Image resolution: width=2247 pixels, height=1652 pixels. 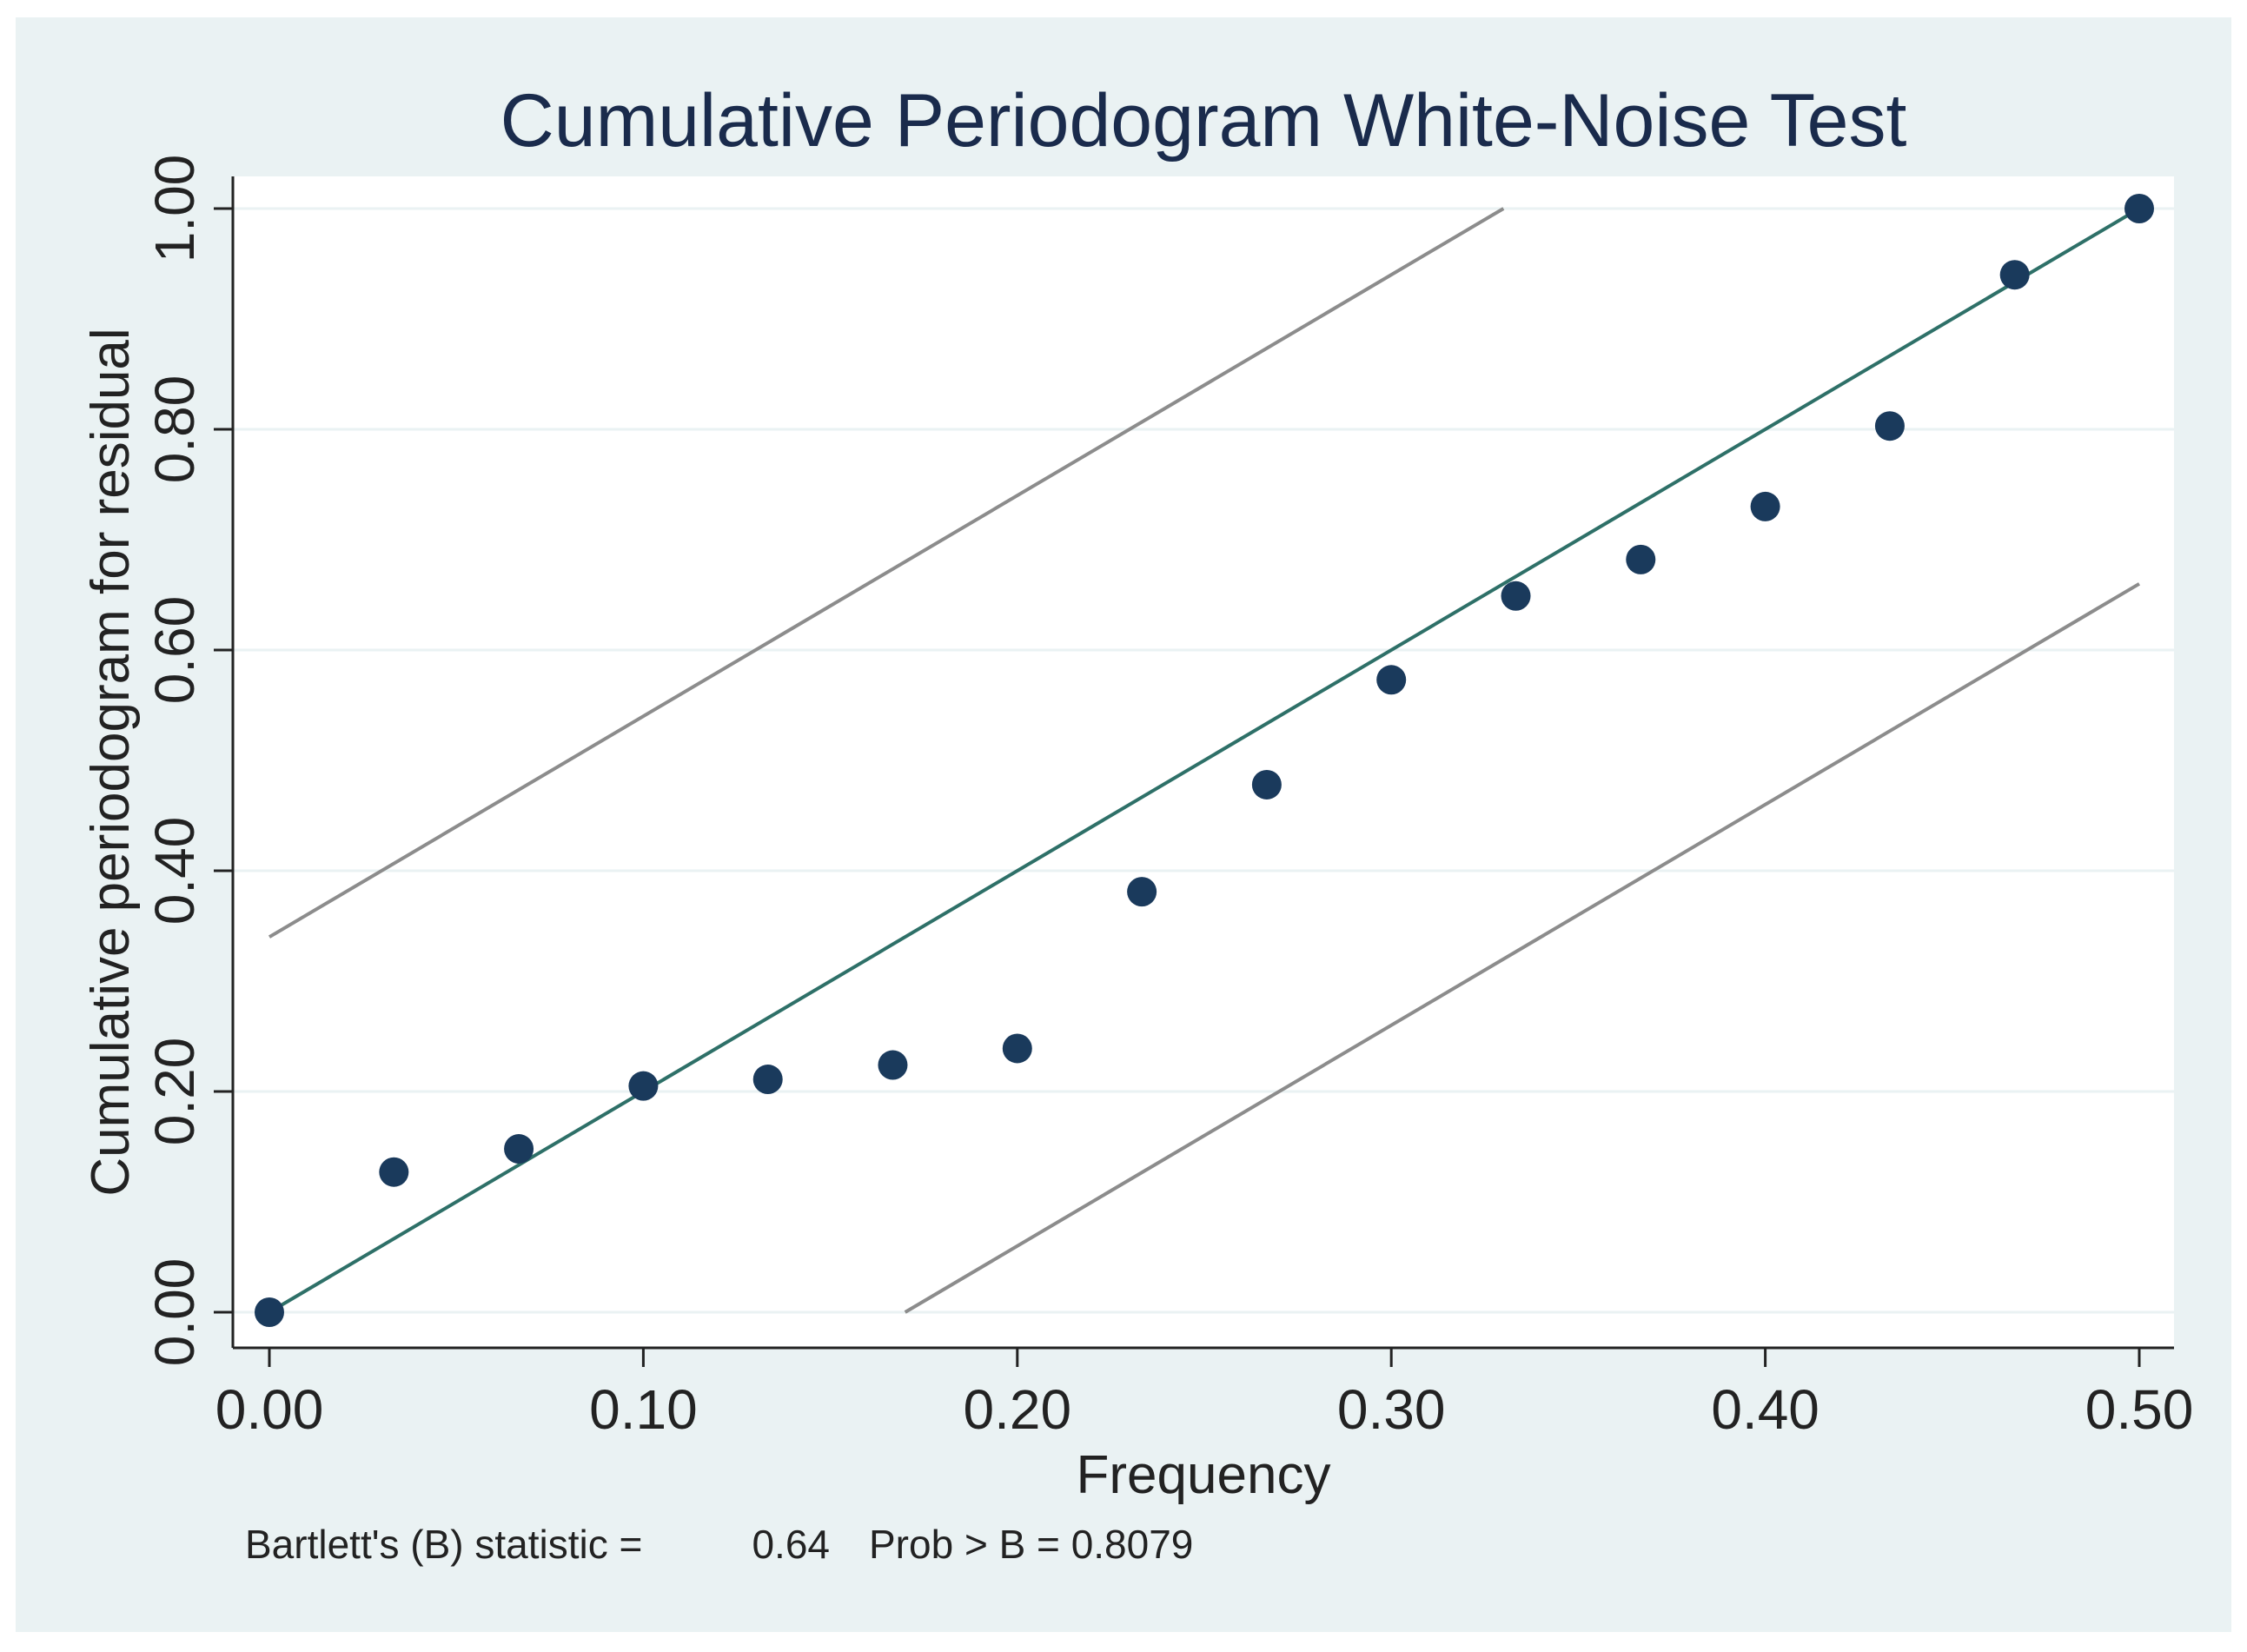 What do you see at coordinates (1203, 121) in the screenshot?
I see `chart-title: Cumulative Periodogram White-Noise Test` at bounding box center [1203, 121].